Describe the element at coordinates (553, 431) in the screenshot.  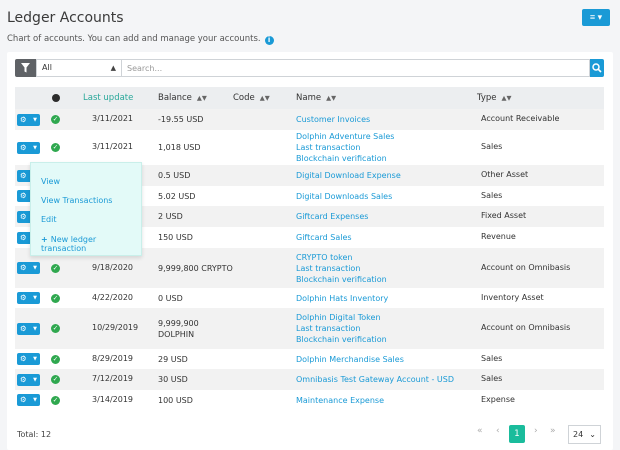
I see `last-page-icon: »` at that location.